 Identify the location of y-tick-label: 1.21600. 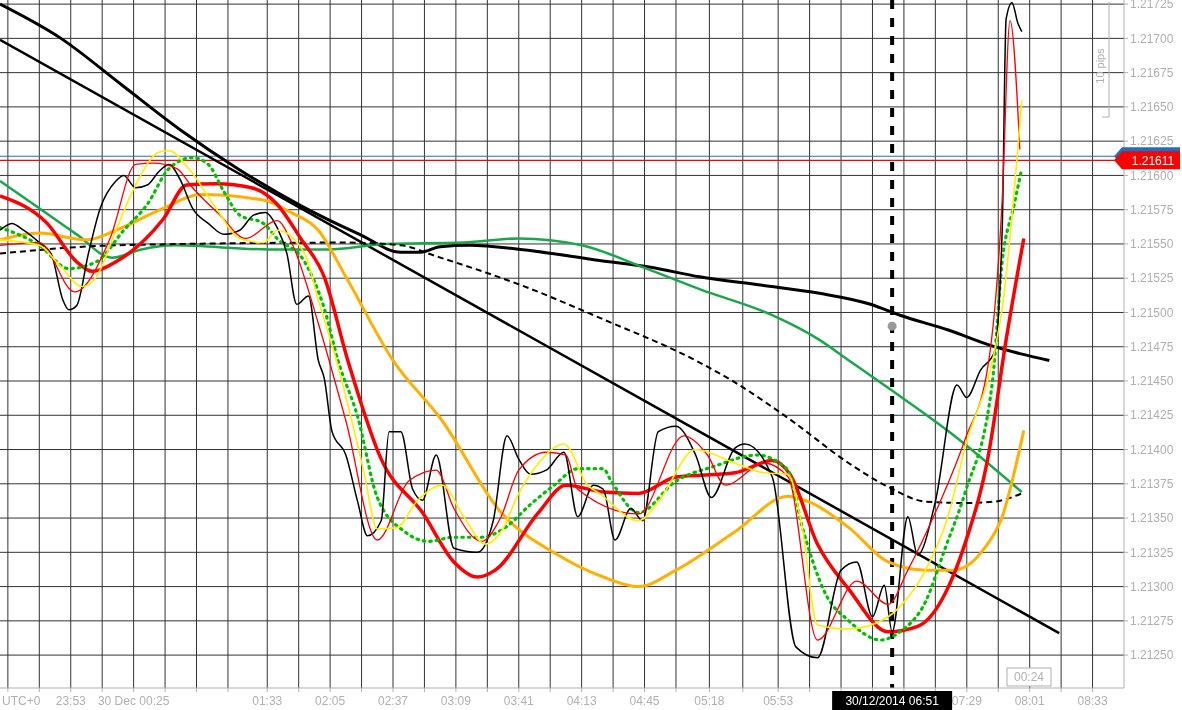
(1152, 175).